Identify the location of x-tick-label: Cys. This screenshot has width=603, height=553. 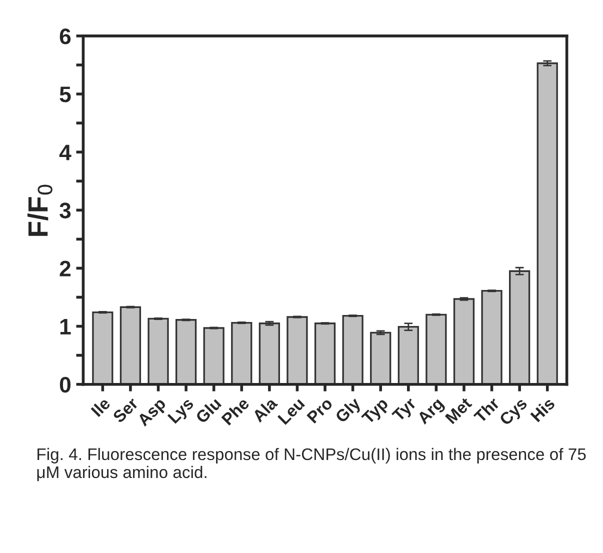
(514, 412).